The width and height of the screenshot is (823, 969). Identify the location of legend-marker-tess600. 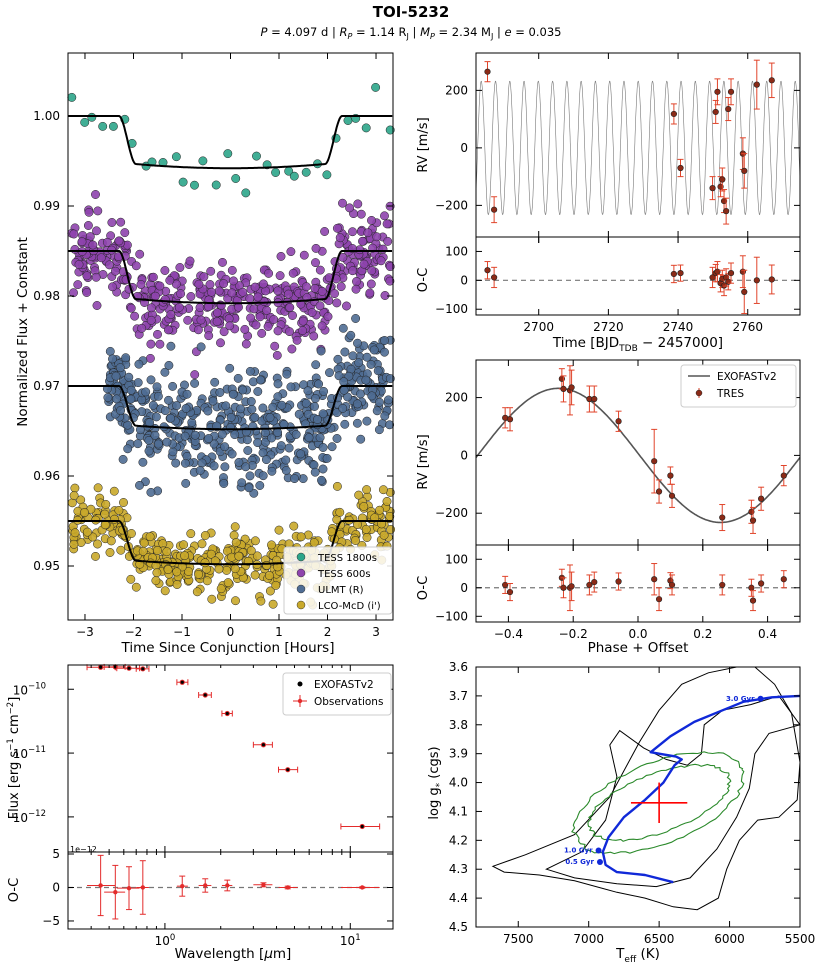
(301, 573).